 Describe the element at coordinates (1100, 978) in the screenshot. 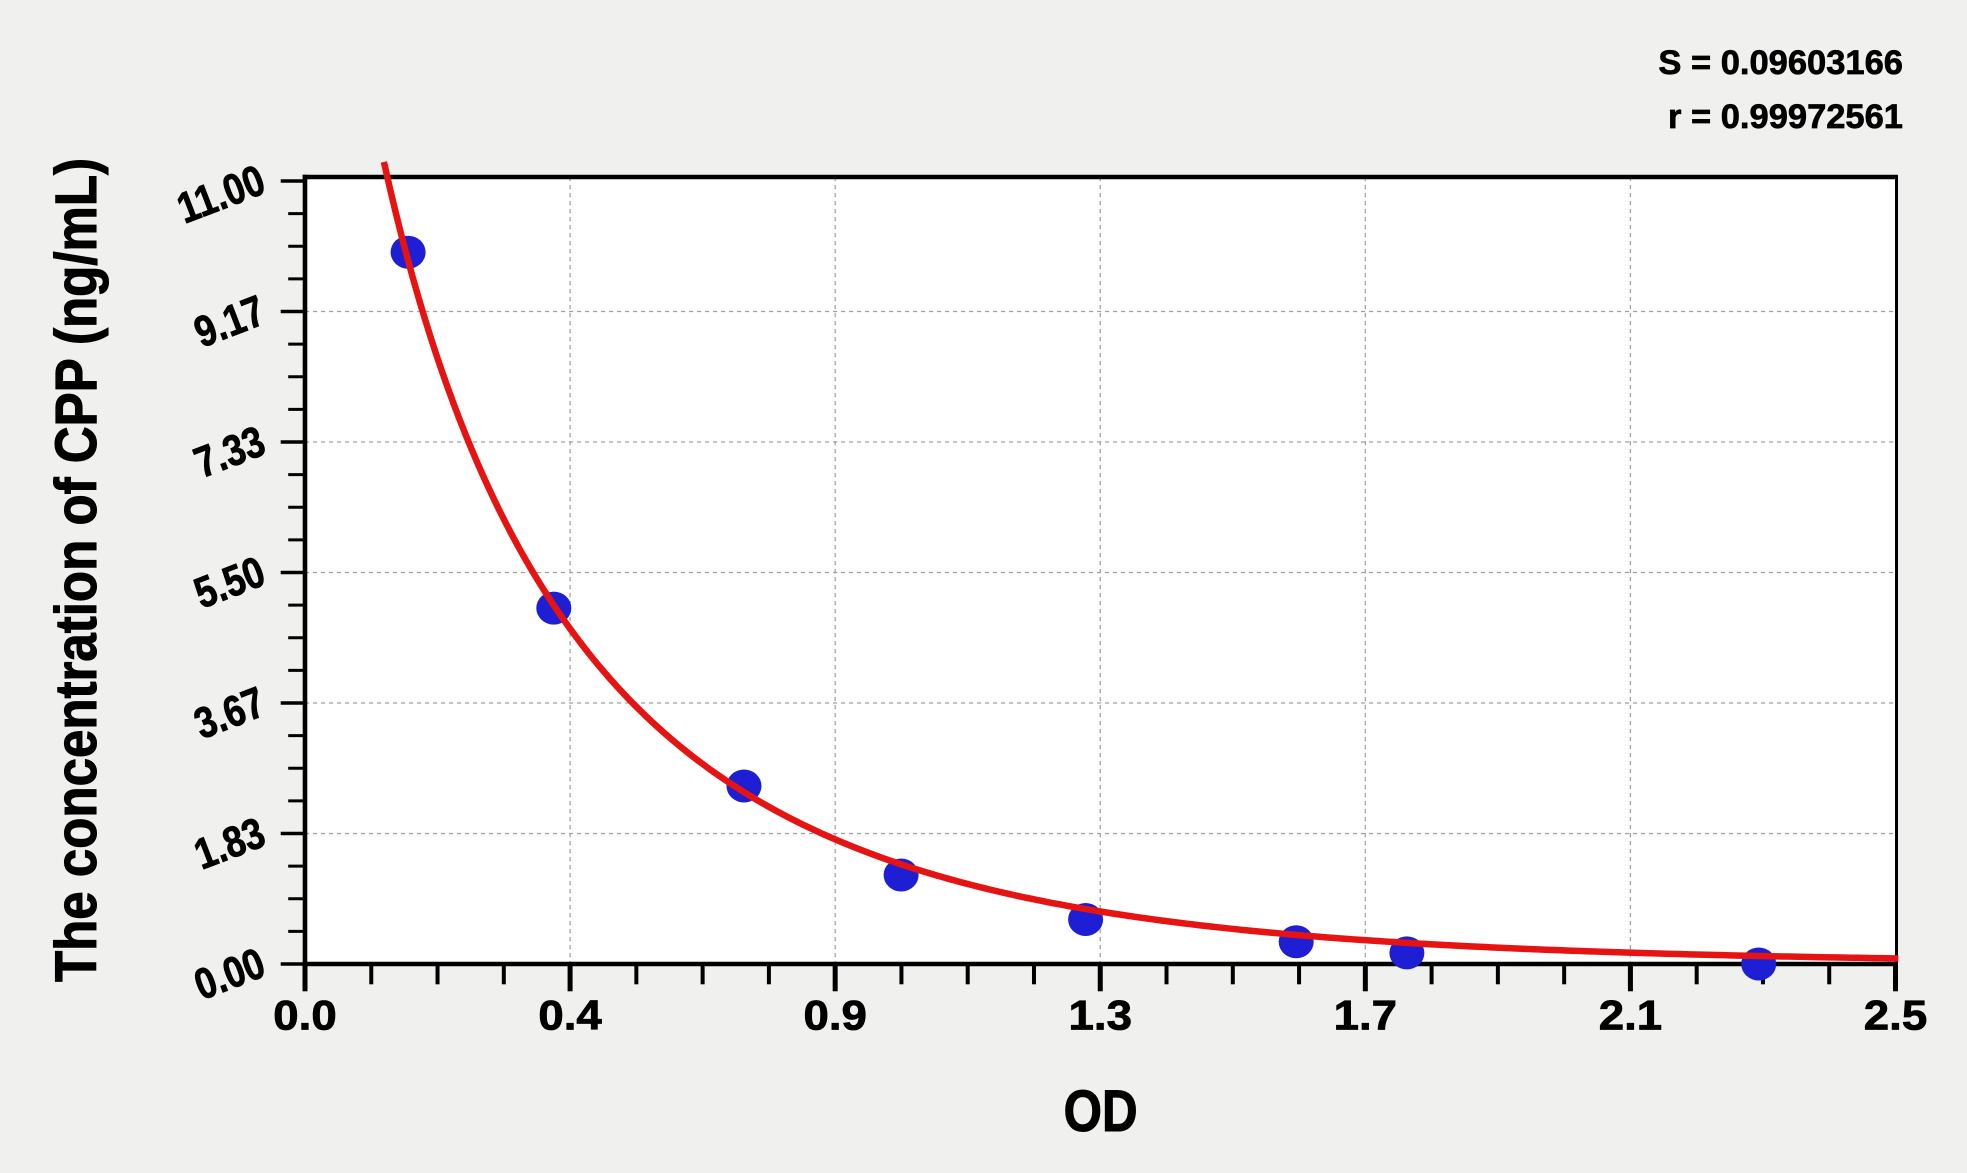

I see `x-axis-ticks` at that location.